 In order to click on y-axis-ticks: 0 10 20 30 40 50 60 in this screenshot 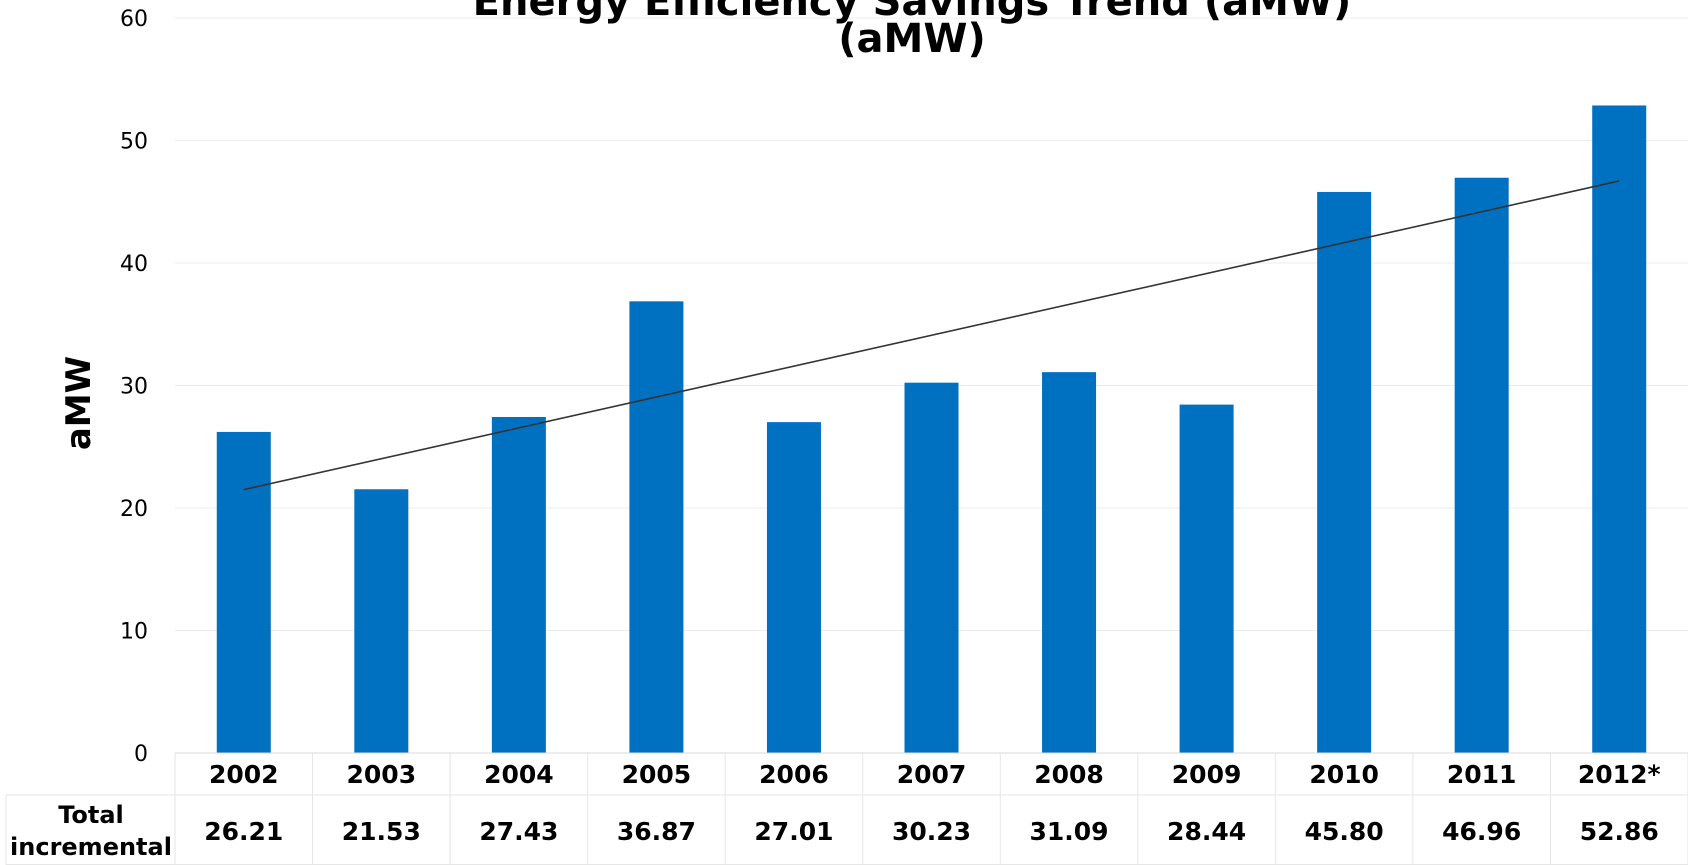, I will do `click(134, 387)`.